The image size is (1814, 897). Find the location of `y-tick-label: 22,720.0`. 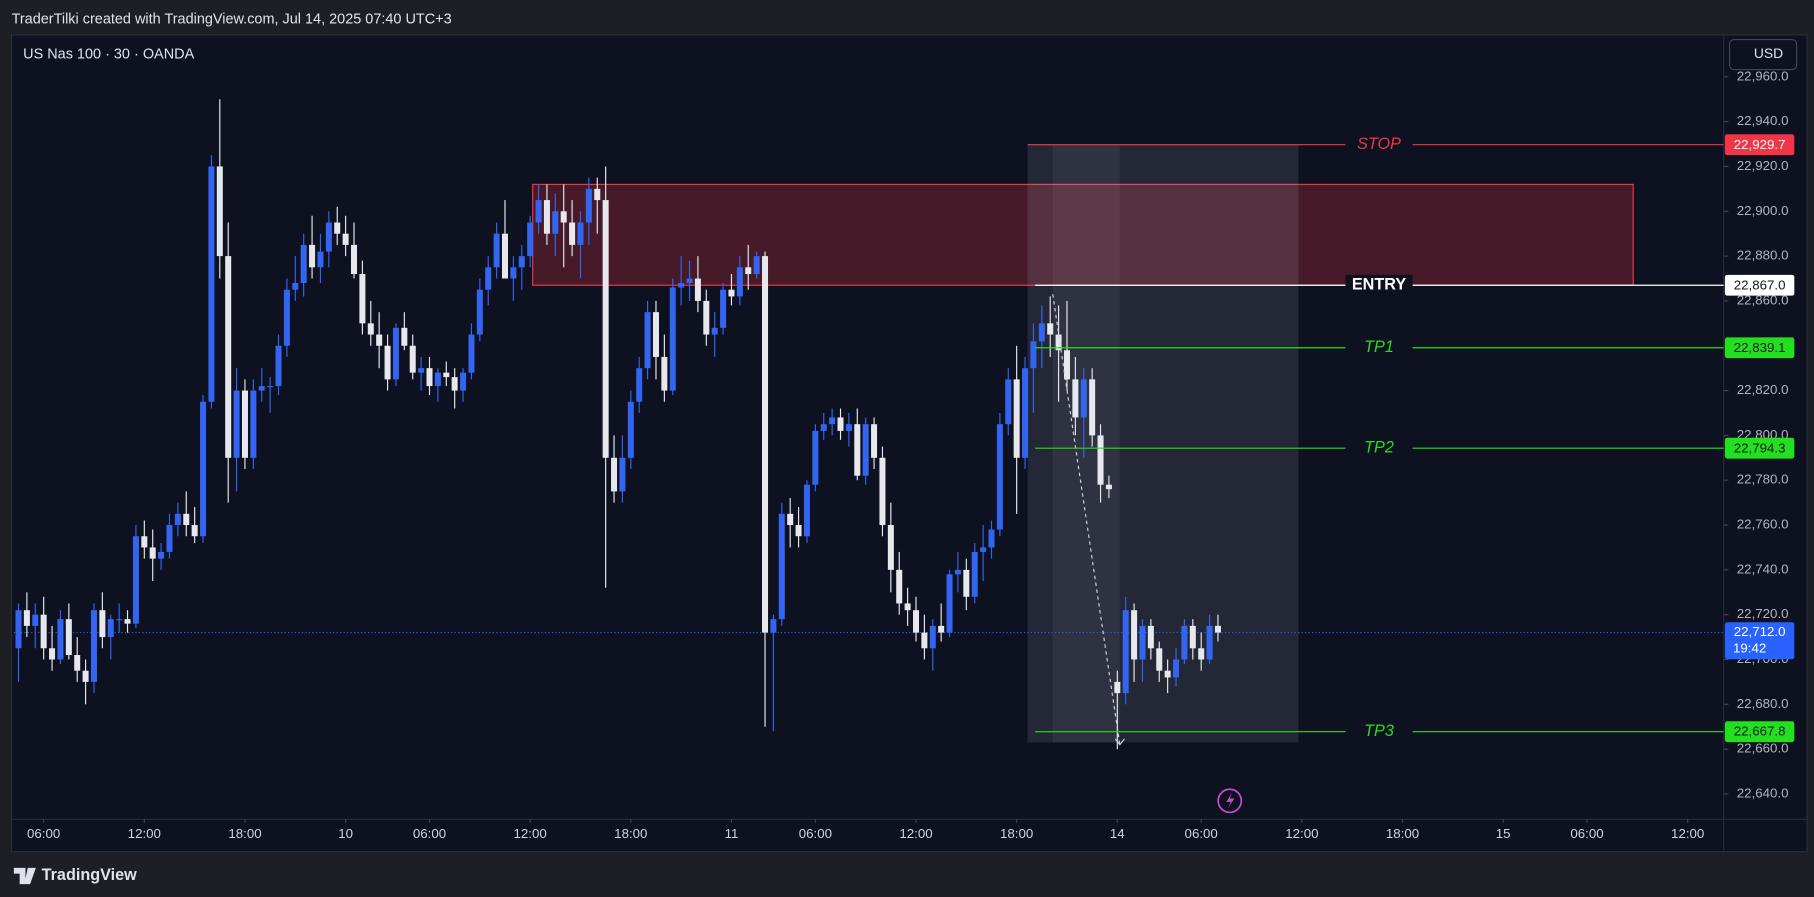

y-tick-label: 22,720.0 is located at coordinates (1763, 613).